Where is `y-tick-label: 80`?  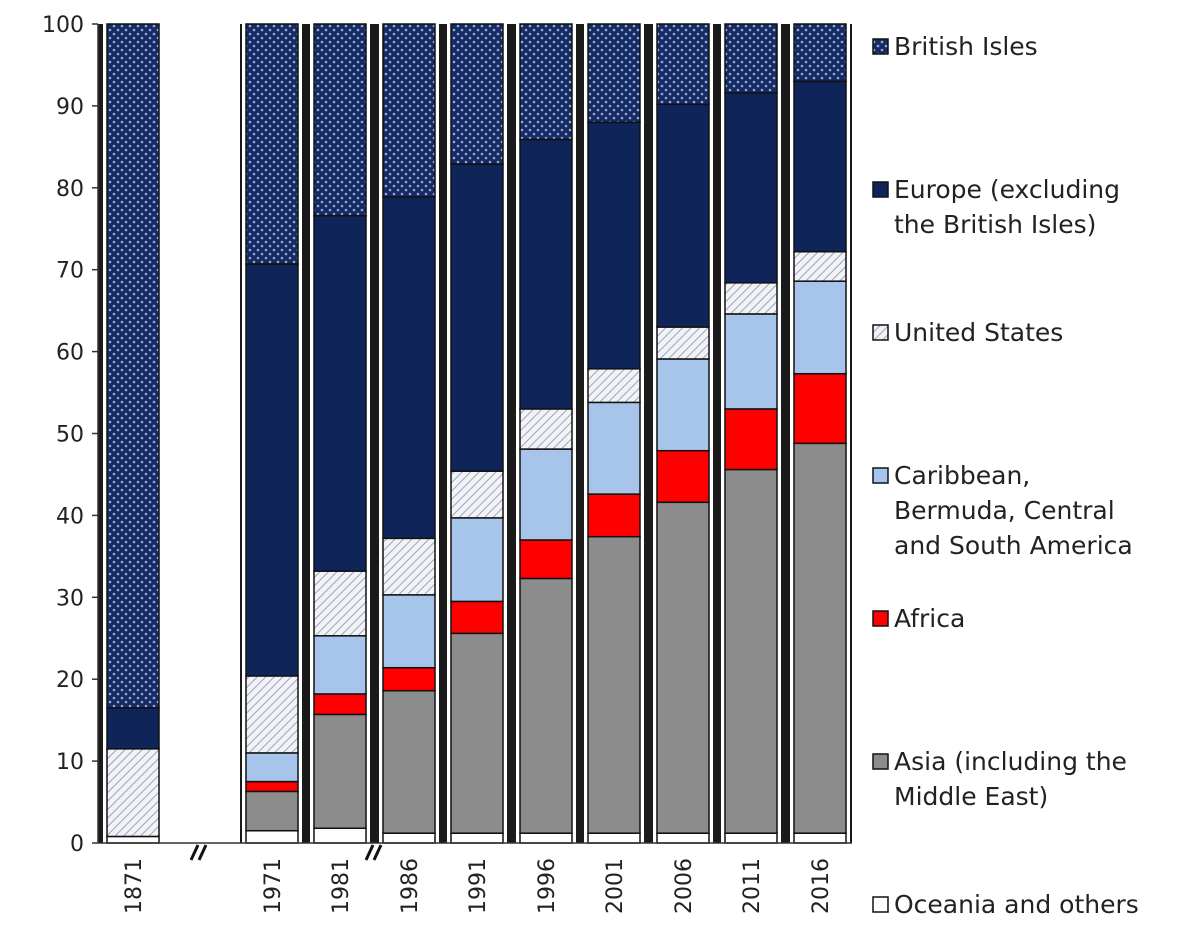
y-tick-label: 80 is located at coordinates (70, 189).